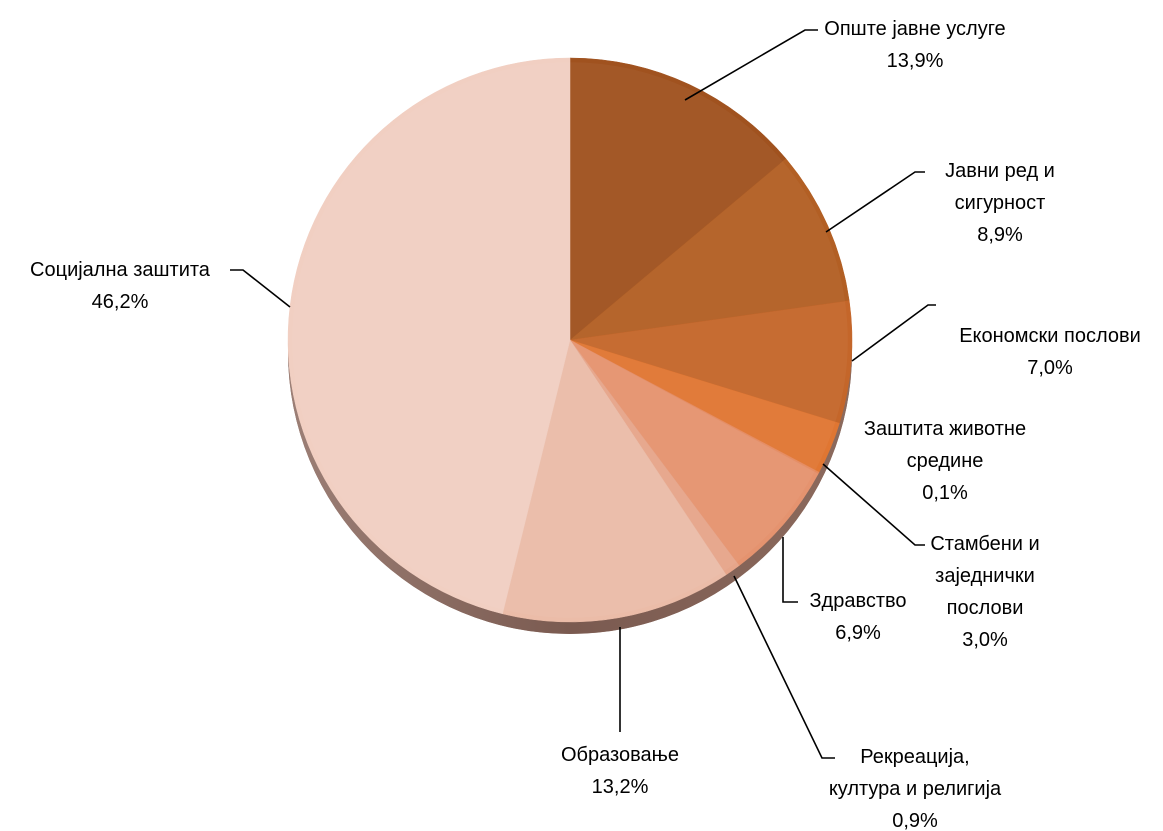  I want to click on slice-value-label: 6,9%, so click(858, 633).